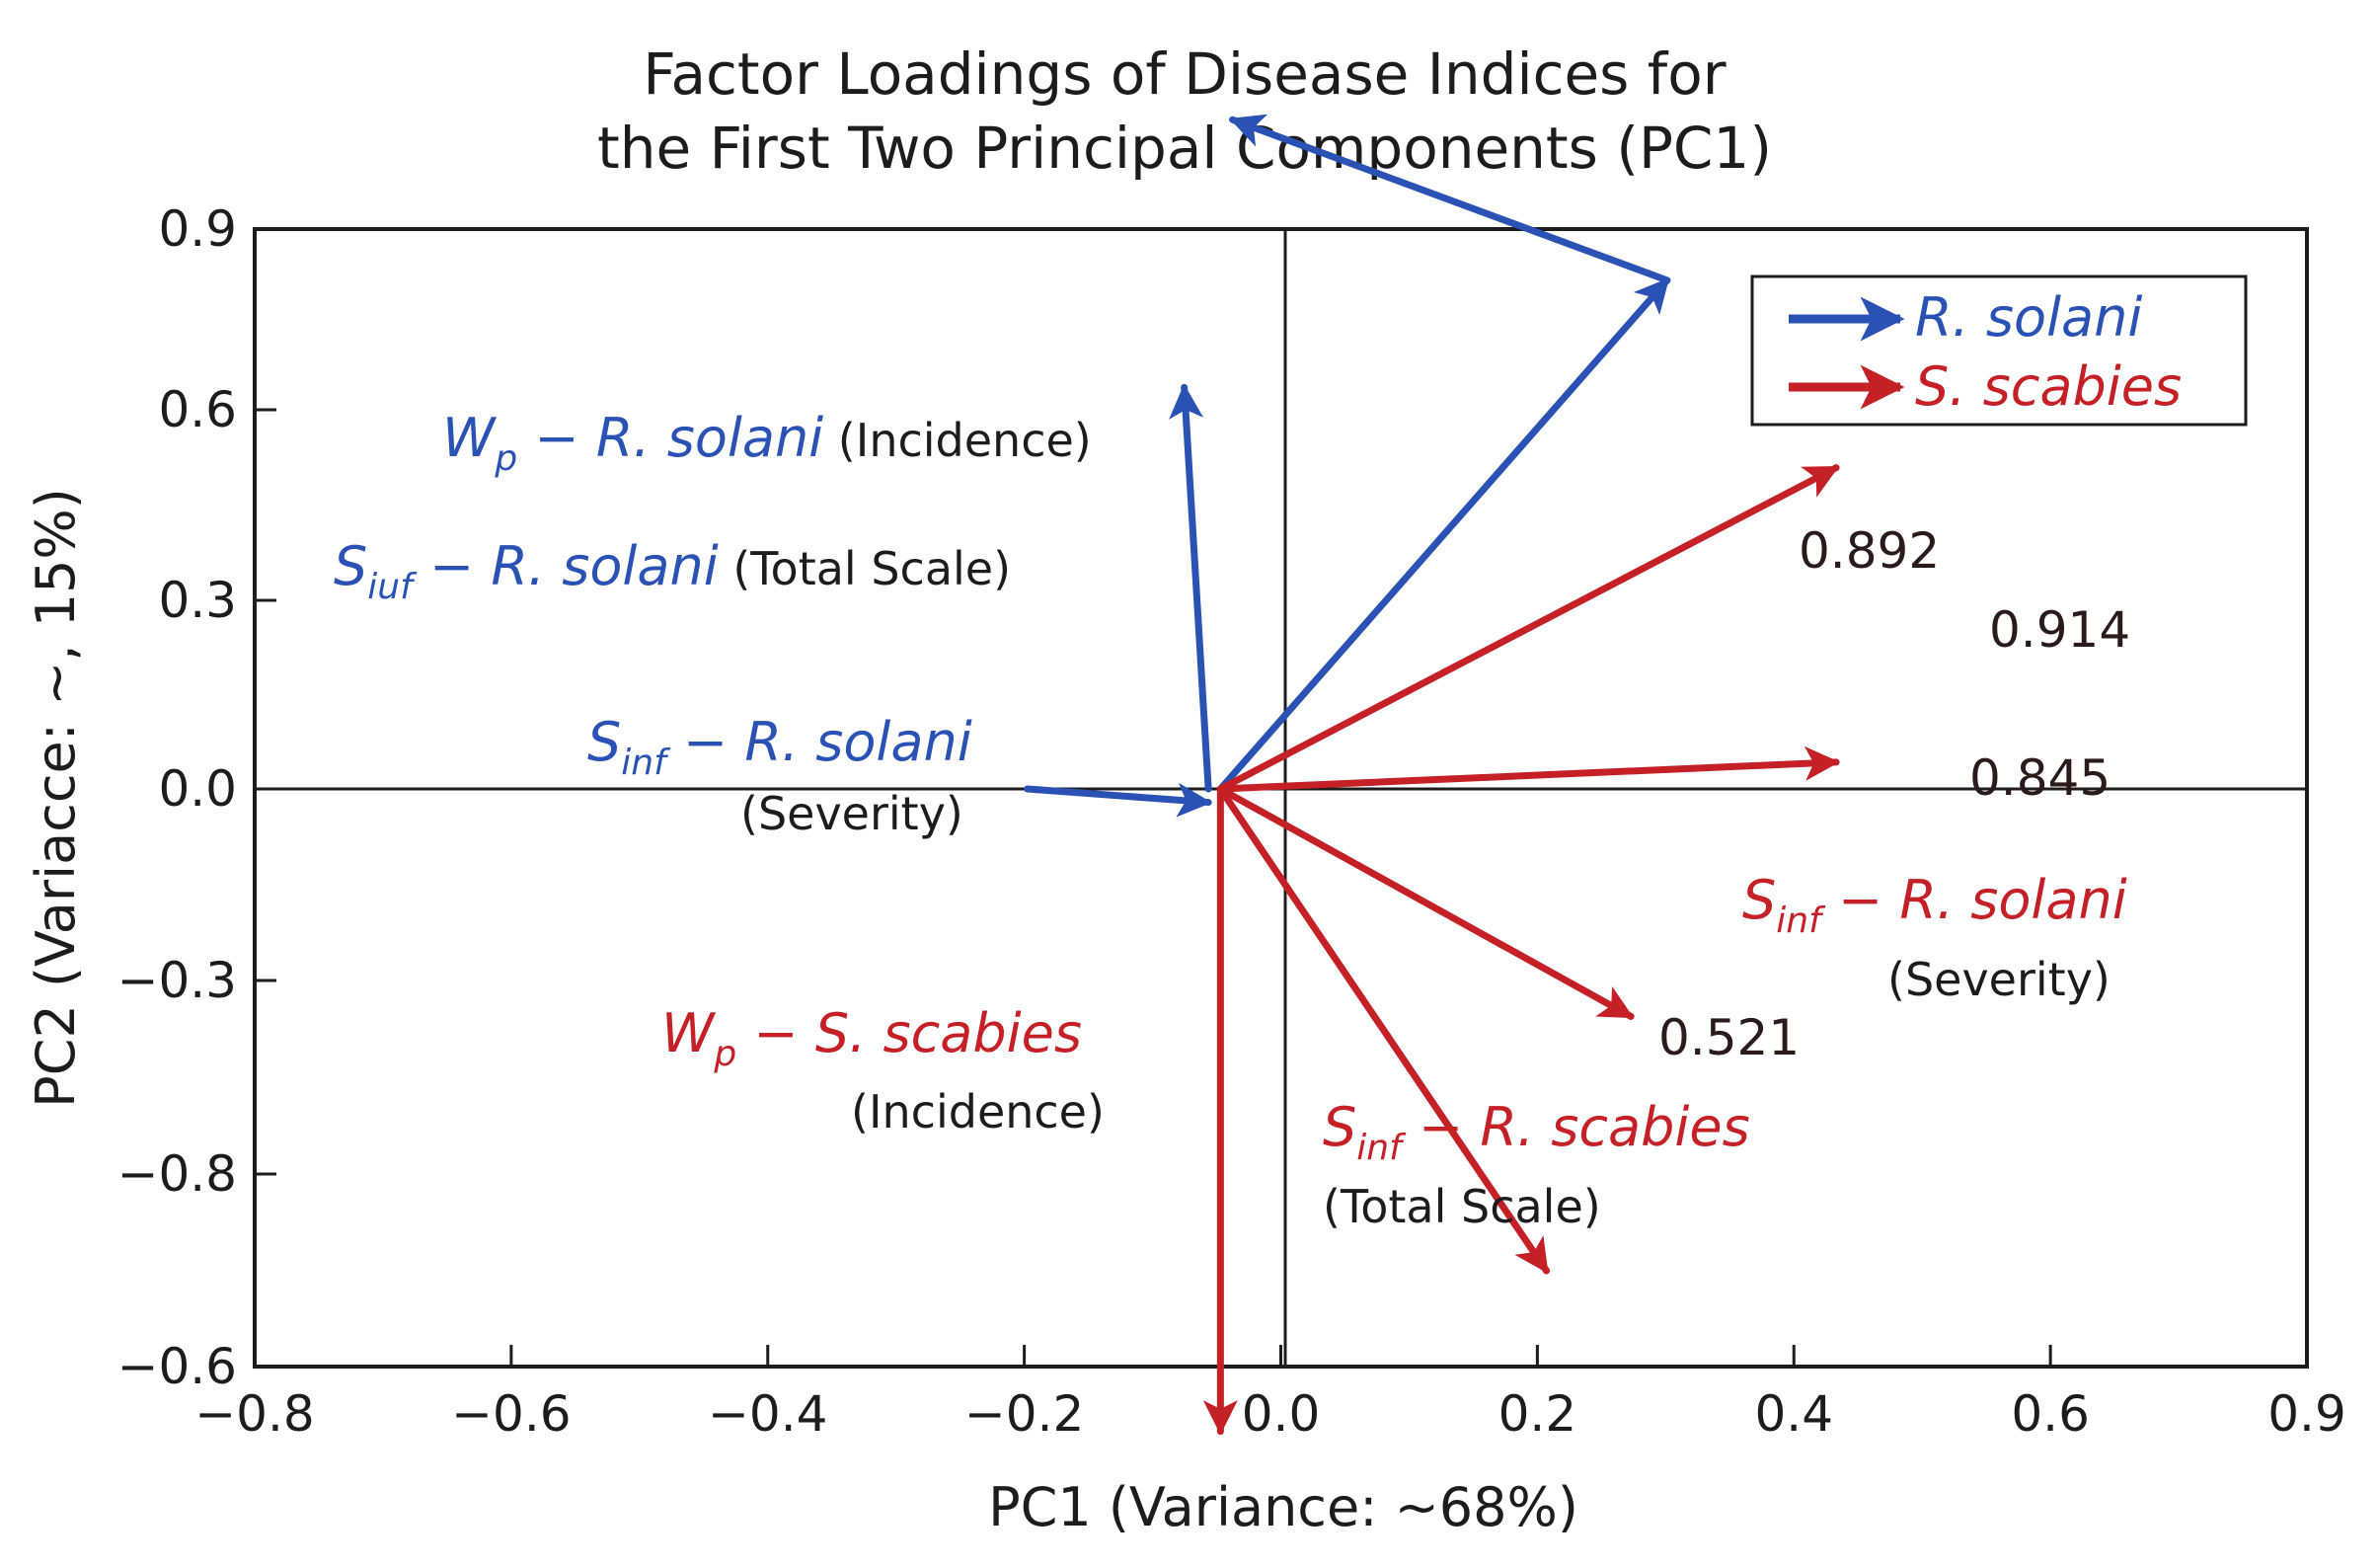 The image size is (2380, 1568). What do you see at coordinates (1283, 1507) in the screenshot?
I see `x-axis-label: PC1 (Variance: ~68%)` at bounding box center [1283, 1507].